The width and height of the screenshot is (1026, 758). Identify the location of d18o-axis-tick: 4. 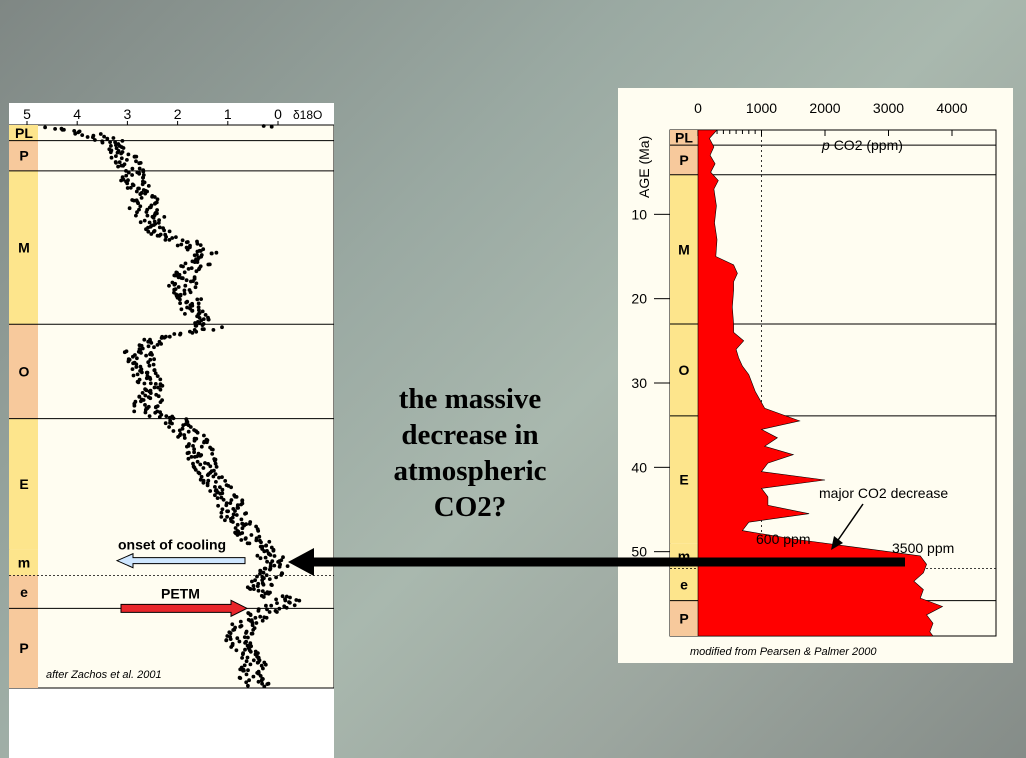
(77, 114).